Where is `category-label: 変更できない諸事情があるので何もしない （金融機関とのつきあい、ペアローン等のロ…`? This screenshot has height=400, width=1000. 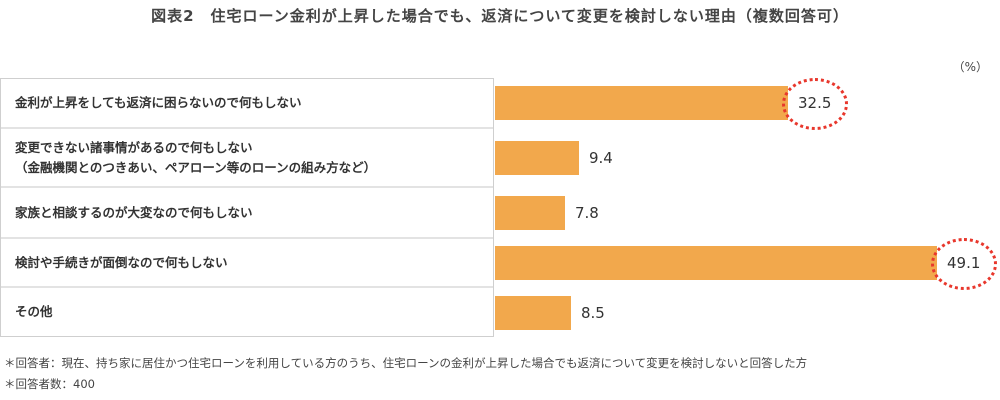
category-label: 変更できない諸事情があるので何もしない （金融機関とのつきあい、ペアローン等のロ… is located at coordinates (196, 157).